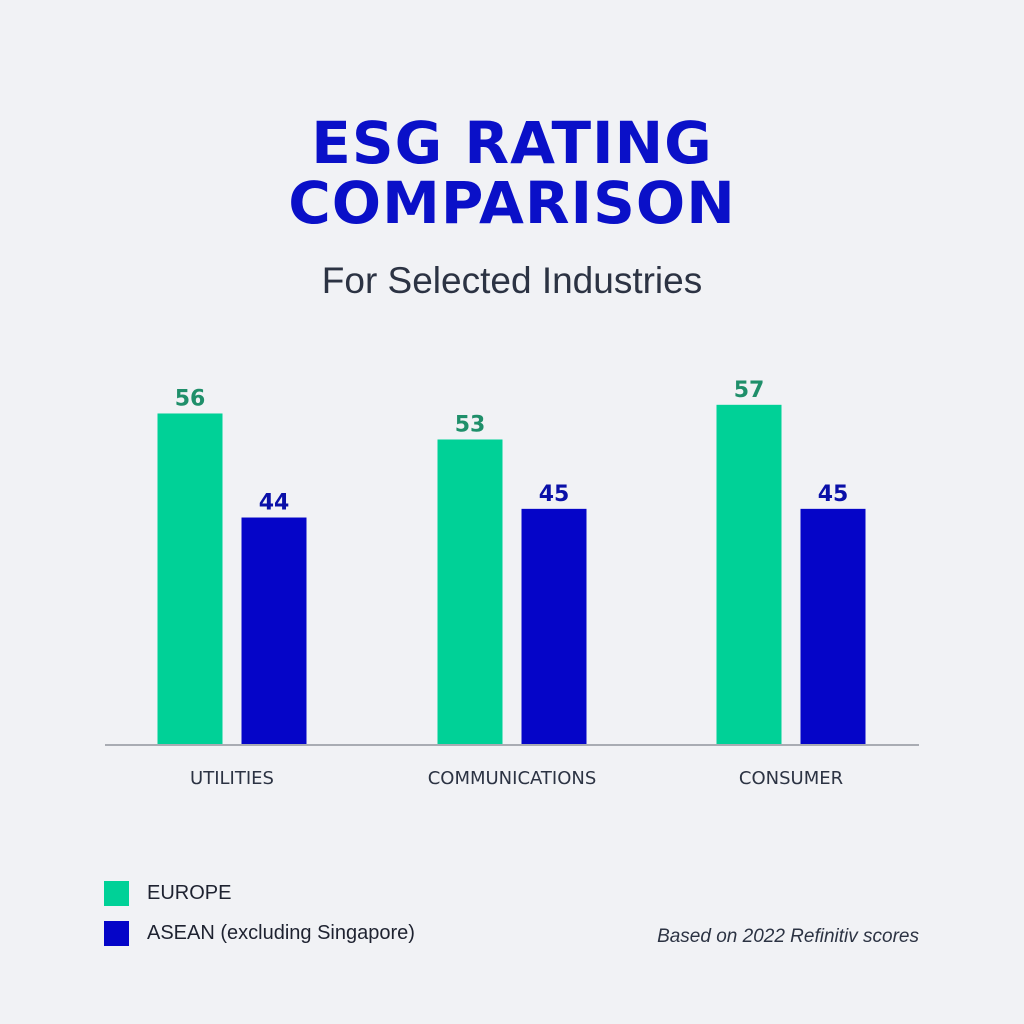 This screenshot has width=1024, height=1024. What do you see at coordinates (232, 778) in the screenshot?
I see `x-tick-label: UTILITIES` at bounding box center [232, 778].